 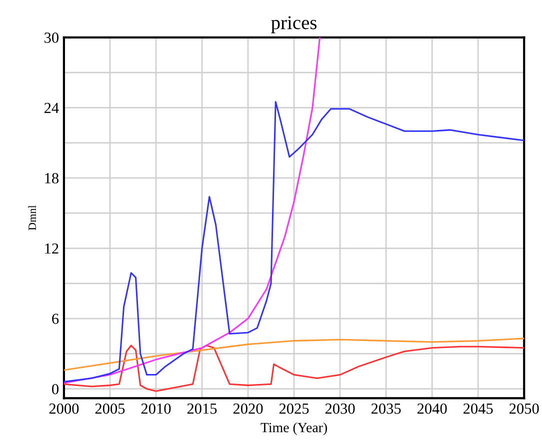 I want to click on y-tick-label: 24, so click(x=51, y=107).